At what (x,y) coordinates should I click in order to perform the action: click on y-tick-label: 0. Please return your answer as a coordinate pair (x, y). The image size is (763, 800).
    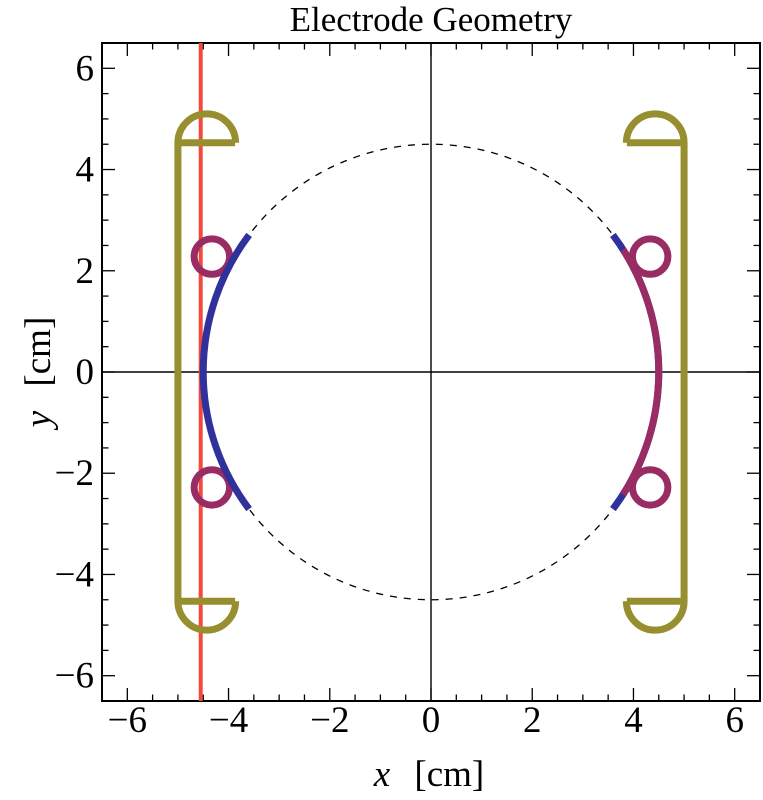
    Looking at the image, I should click on (85, 372).